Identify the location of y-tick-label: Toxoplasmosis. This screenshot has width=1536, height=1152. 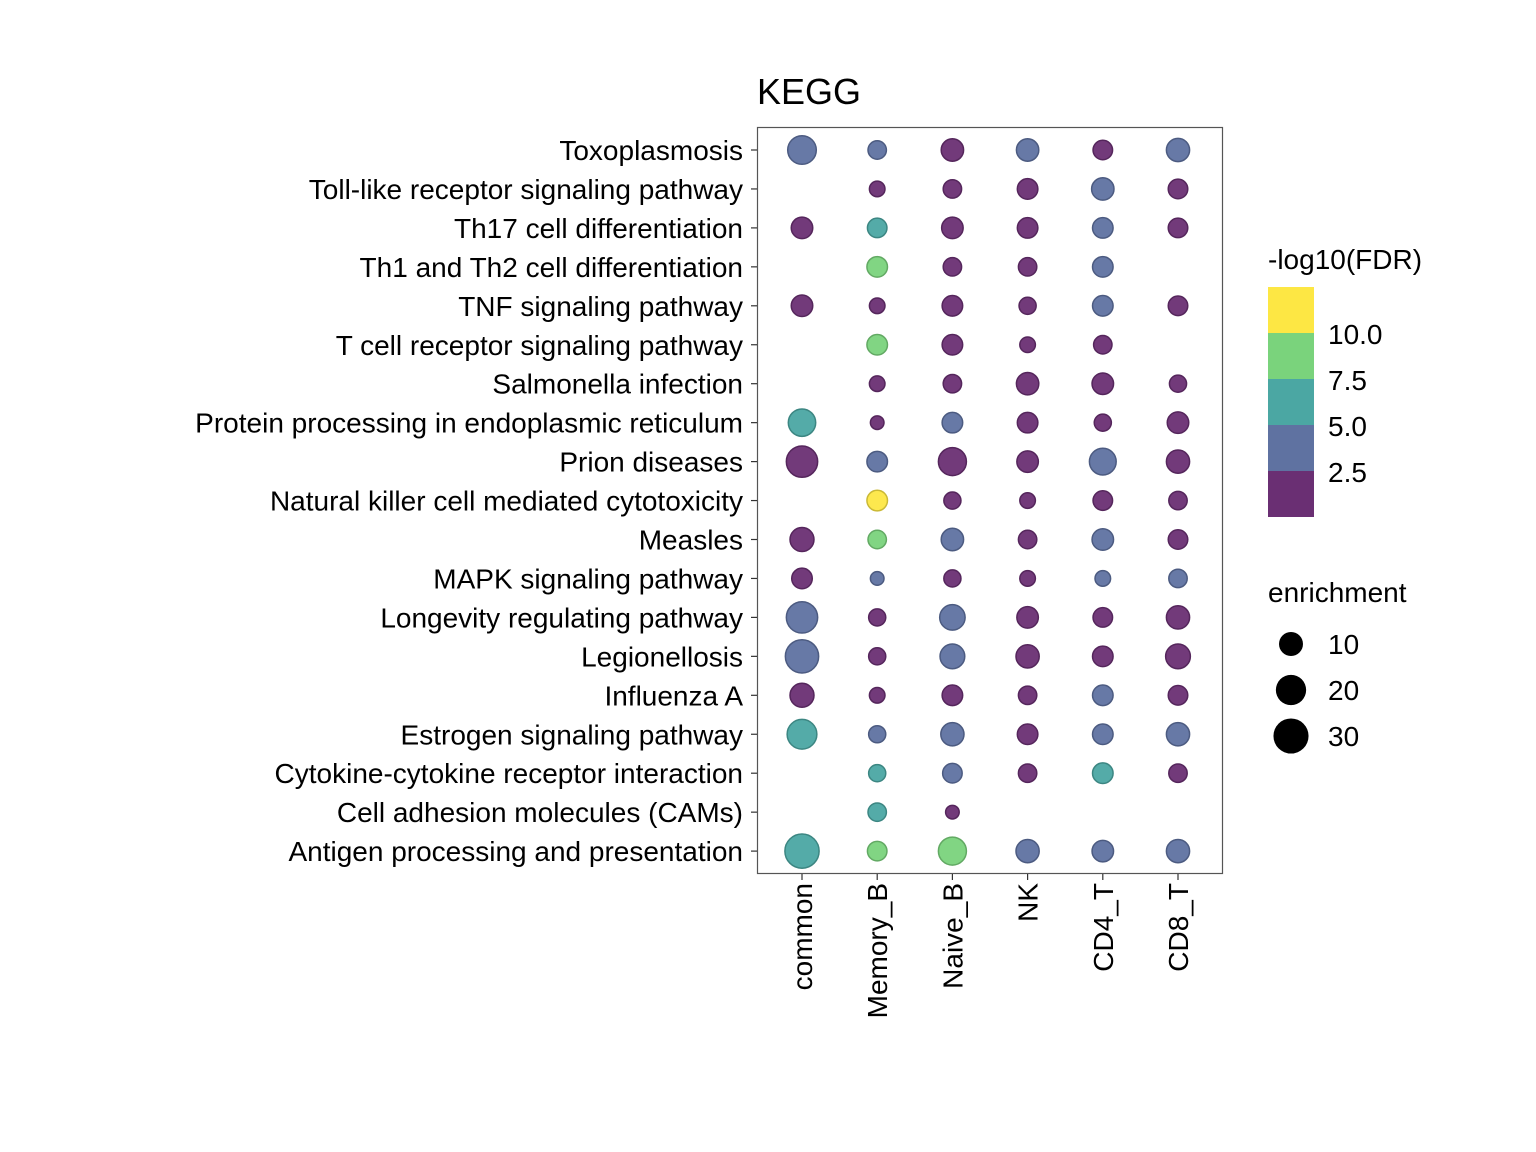
(651, 150).